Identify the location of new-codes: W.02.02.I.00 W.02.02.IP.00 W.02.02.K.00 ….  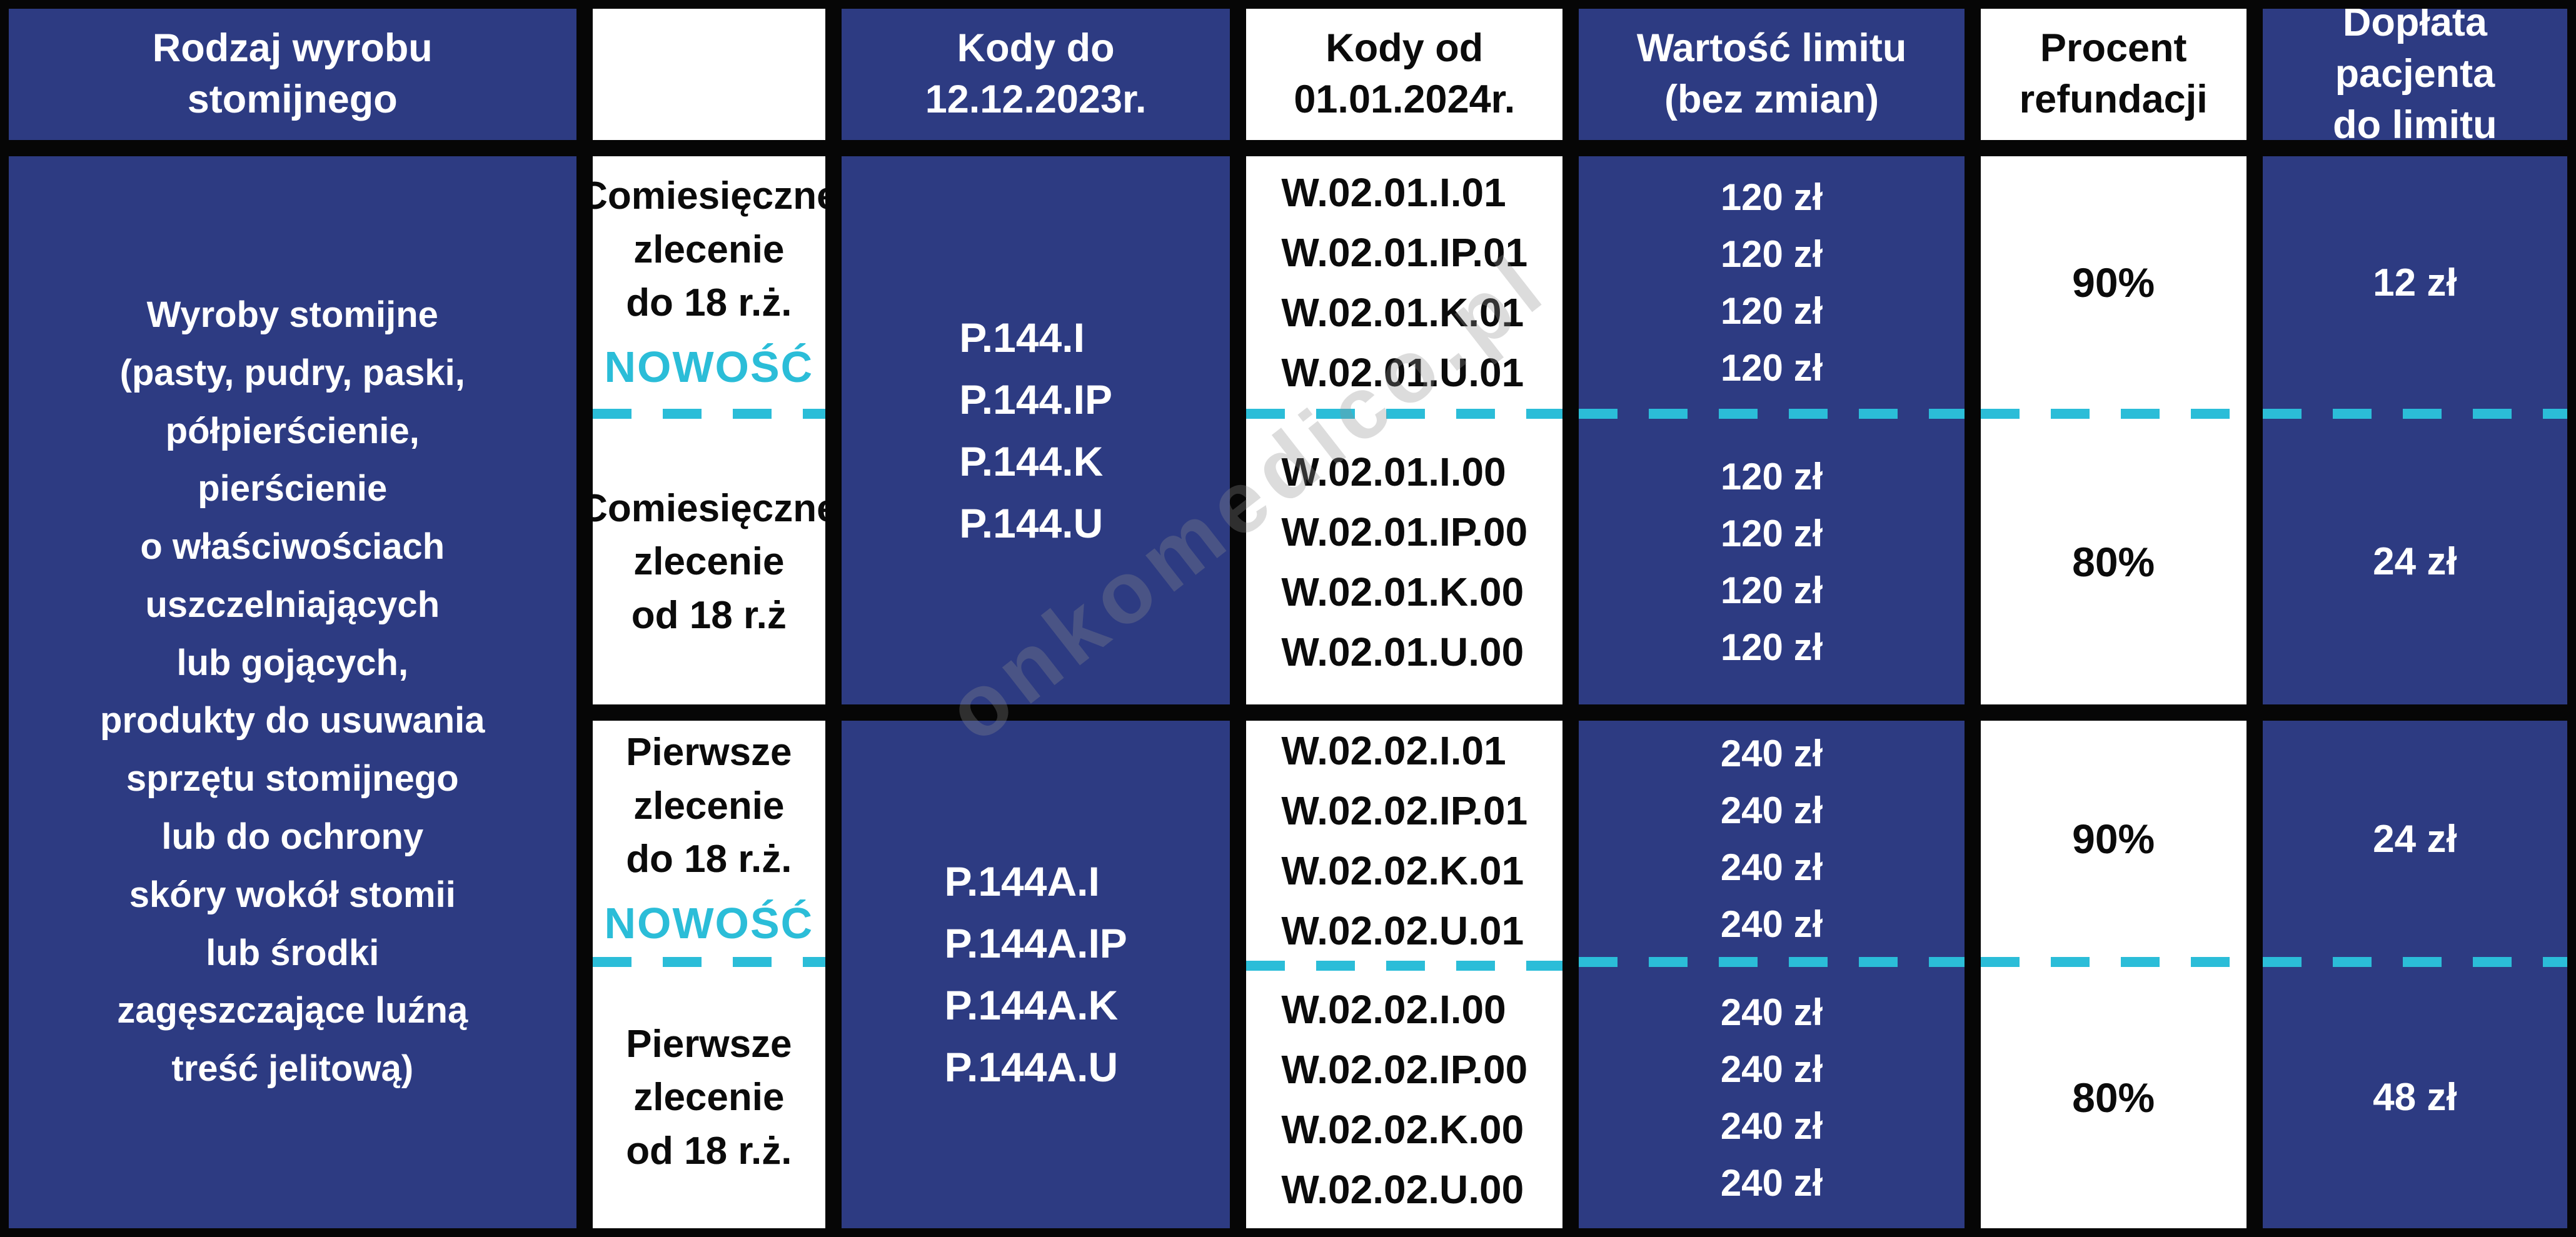
(1404, 1100).